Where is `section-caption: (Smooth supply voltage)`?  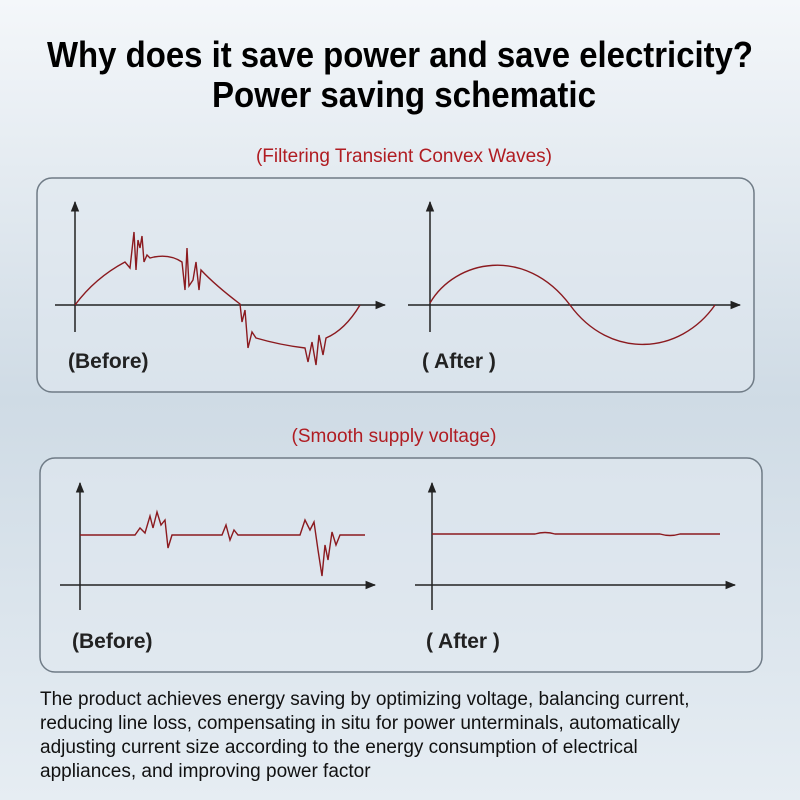 section-caption: (Smooth supply voltage) is located at coordinates (394, 436).